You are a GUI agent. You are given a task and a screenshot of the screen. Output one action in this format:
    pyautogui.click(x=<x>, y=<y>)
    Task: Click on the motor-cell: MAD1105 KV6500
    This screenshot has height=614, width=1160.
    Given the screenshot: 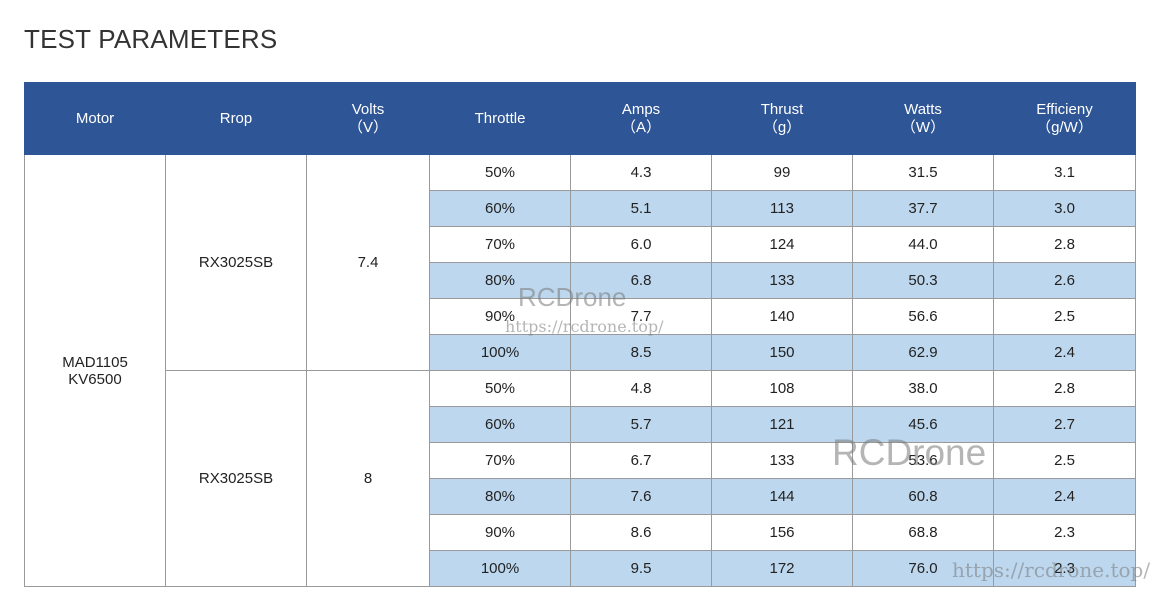 What is the action you would take?
    pyautogui.click(x=95, y=370)
    